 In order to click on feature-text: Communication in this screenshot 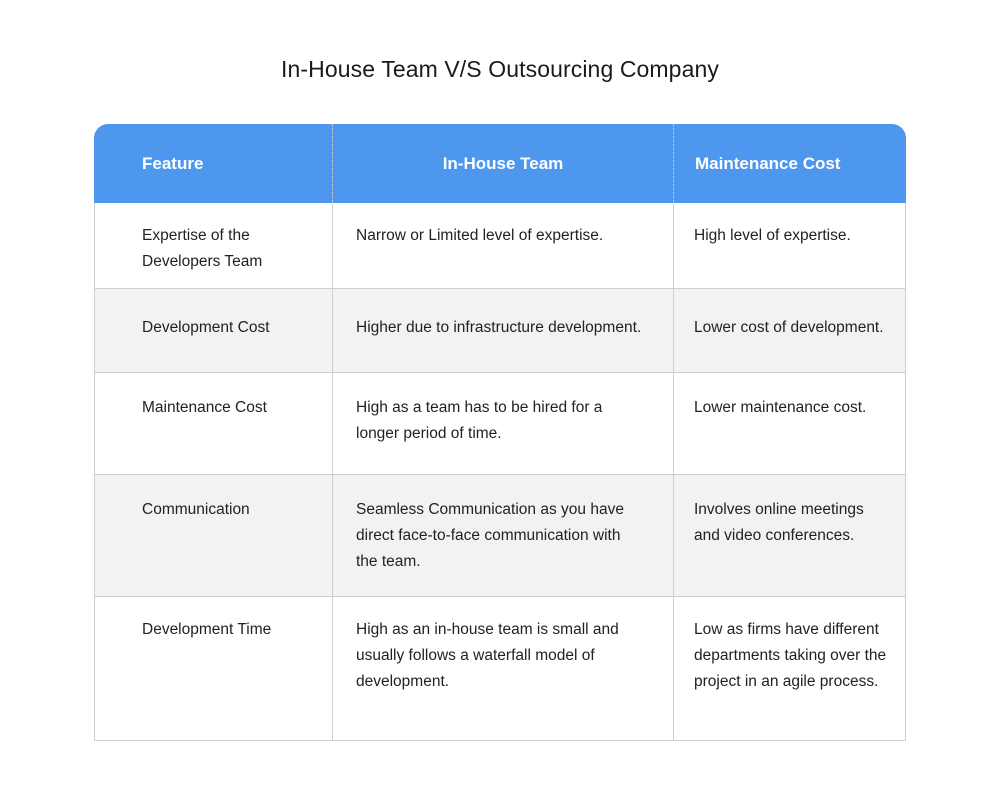, I will do `click(196, 509)`.